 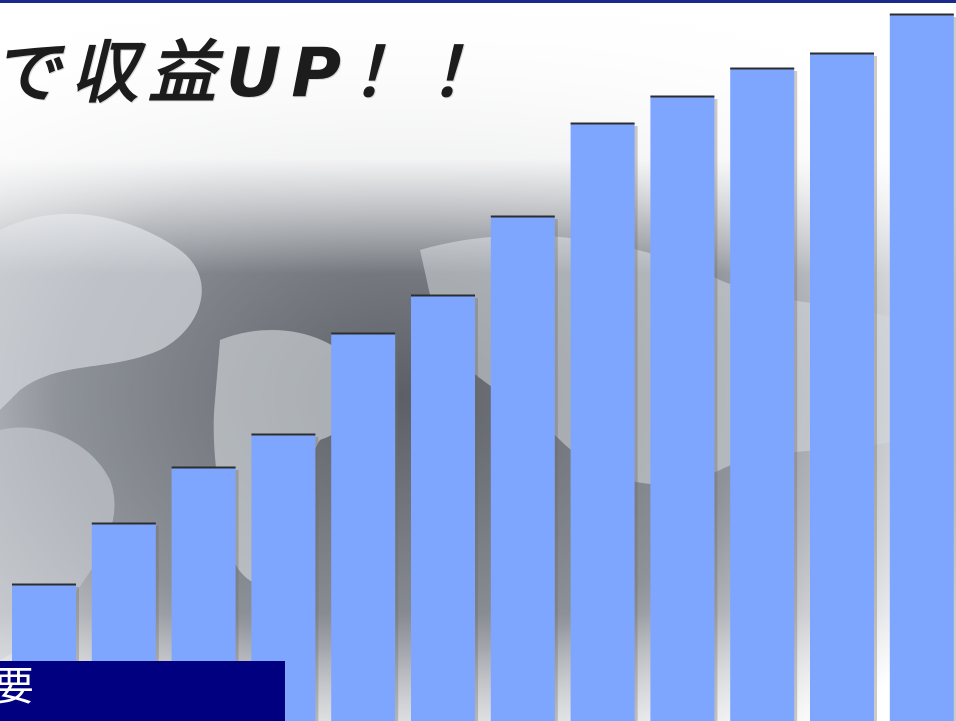 What do you see at coordinates (478, 1) in the screenshot?
I see `top-rule` at bounding box center [478, 1].